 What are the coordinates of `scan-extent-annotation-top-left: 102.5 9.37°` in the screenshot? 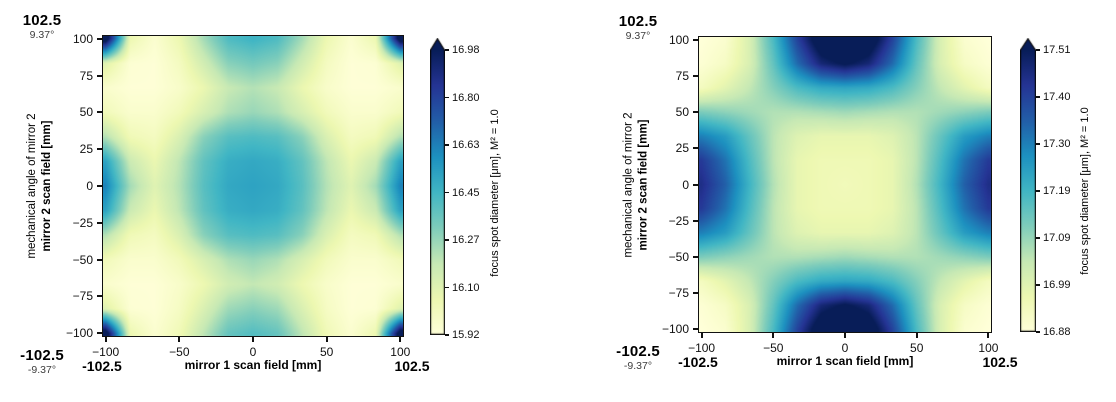 It's located at (42, 27).